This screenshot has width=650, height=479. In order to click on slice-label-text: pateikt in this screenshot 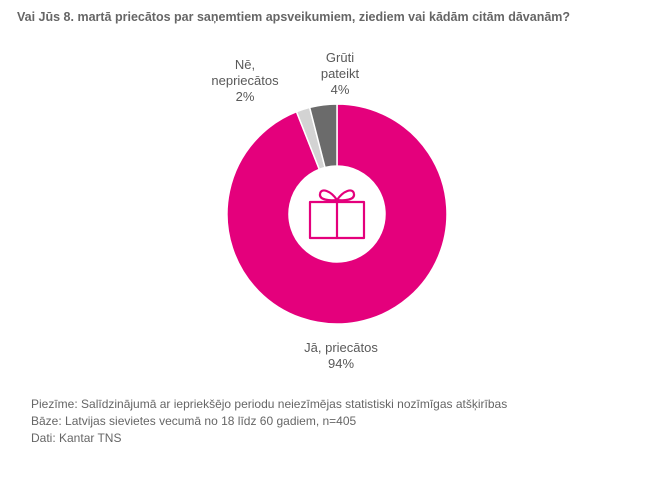, I will do `click(340, 73)`.